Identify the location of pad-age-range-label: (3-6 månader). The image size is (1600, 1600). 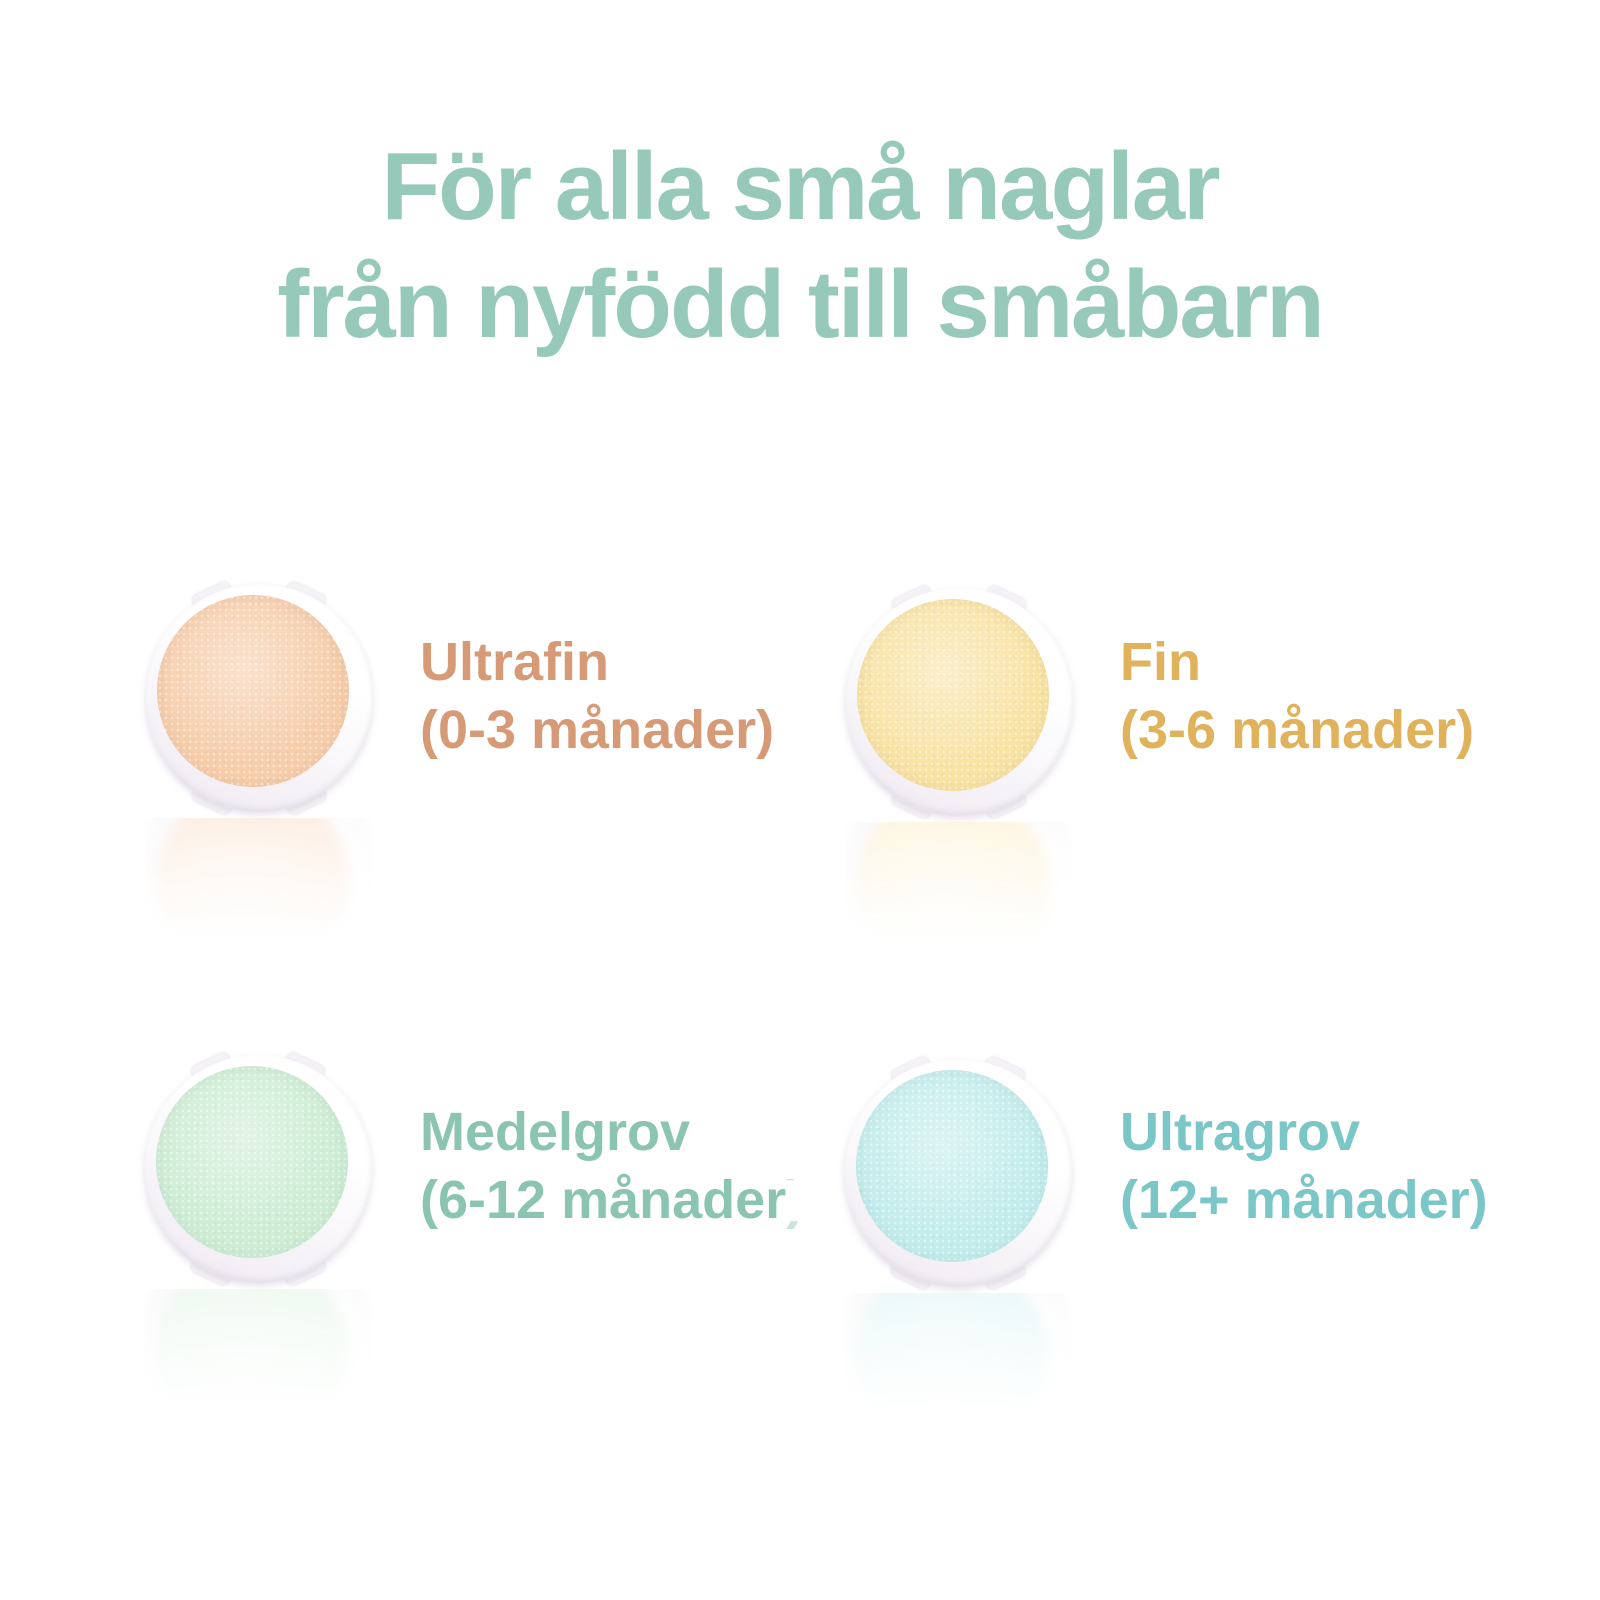
(1297, 730).